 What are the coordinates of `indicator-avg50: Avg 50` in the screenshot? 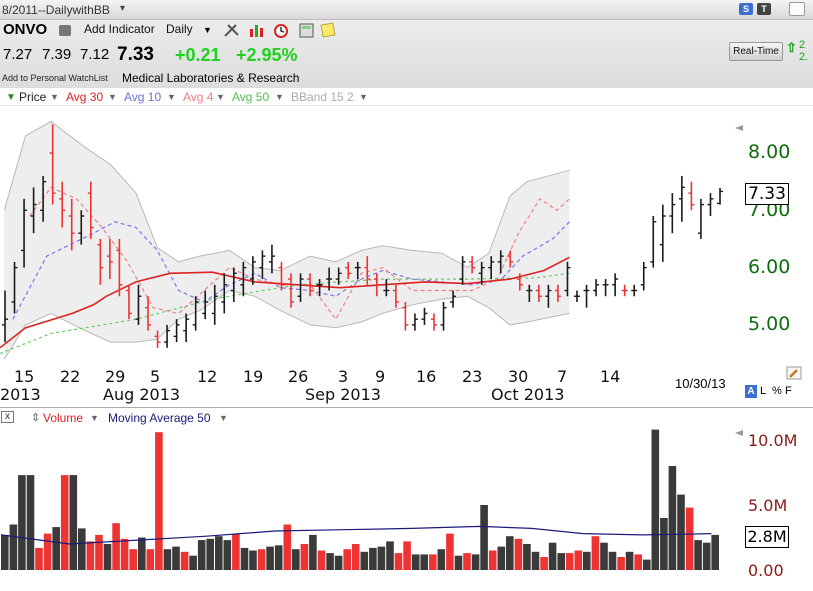 It's located at (251, 97).